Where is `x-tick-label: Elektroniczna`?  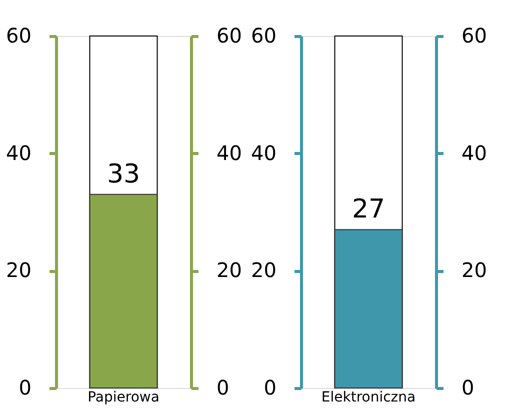 x-tick-label: Elektroniczna is located at coordinates (368, 398).